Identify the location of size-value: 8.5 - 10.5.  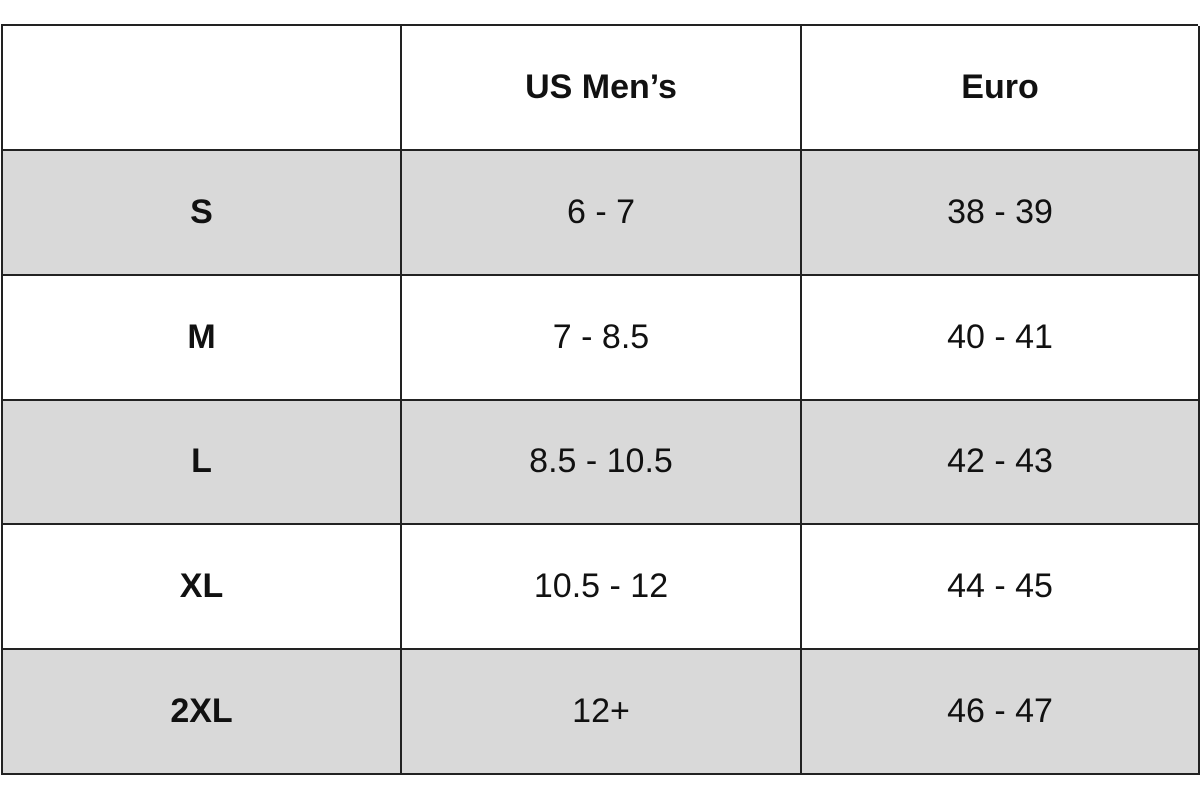
(602, 463).